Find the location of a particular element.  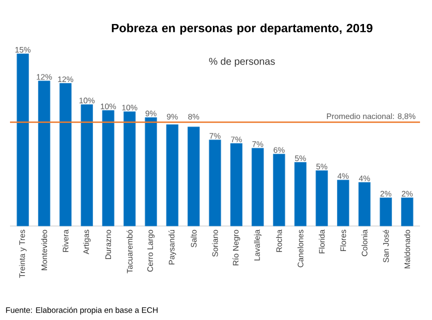

chart-title: Pobreza en personas por departamento, 2019 is located at coordinates (242, 29).